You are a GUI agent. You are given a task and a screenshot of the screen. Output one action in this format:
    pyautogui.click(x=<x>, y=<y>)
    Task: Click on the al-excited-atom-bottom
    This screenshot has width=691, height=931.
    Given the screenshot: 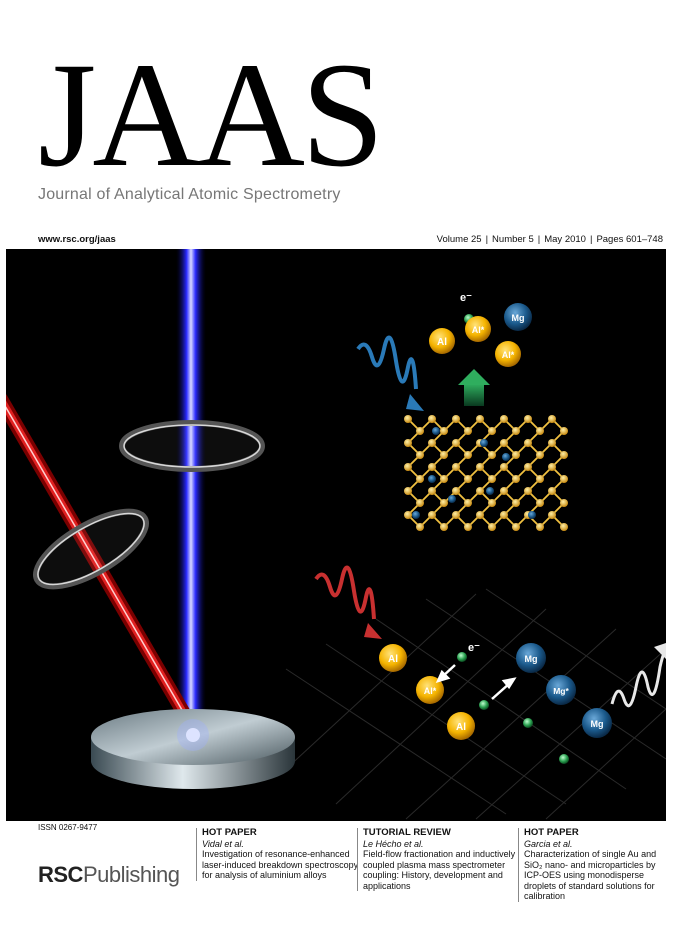 What is the action you would take?
    pyautogui.click(x=430, y=690)
    